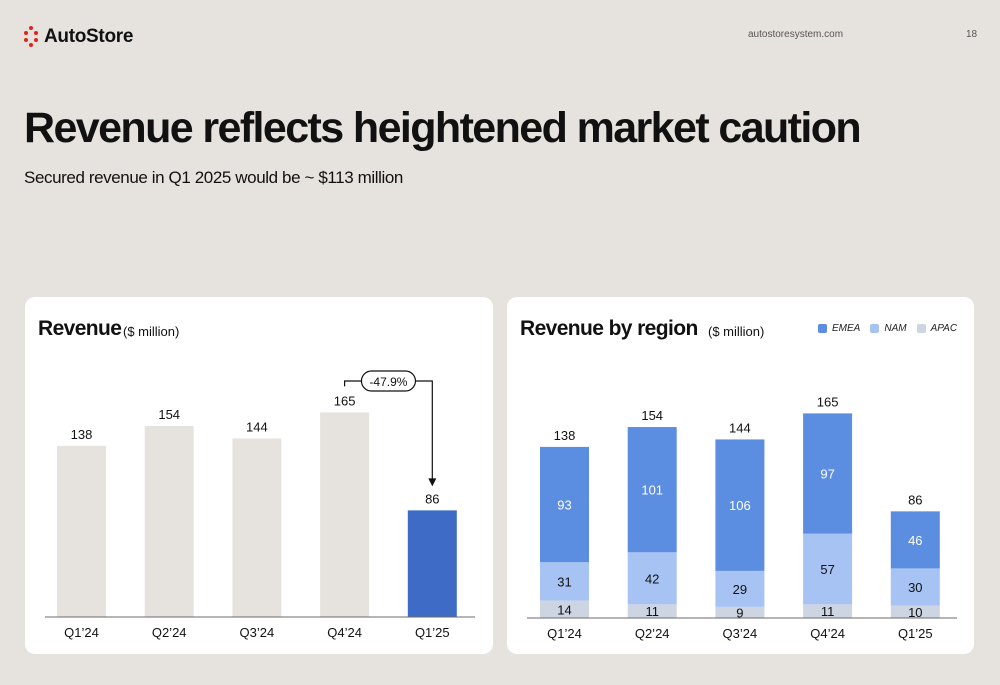  I want to click on region-chart-unit: ($ million), so click(736, 331).